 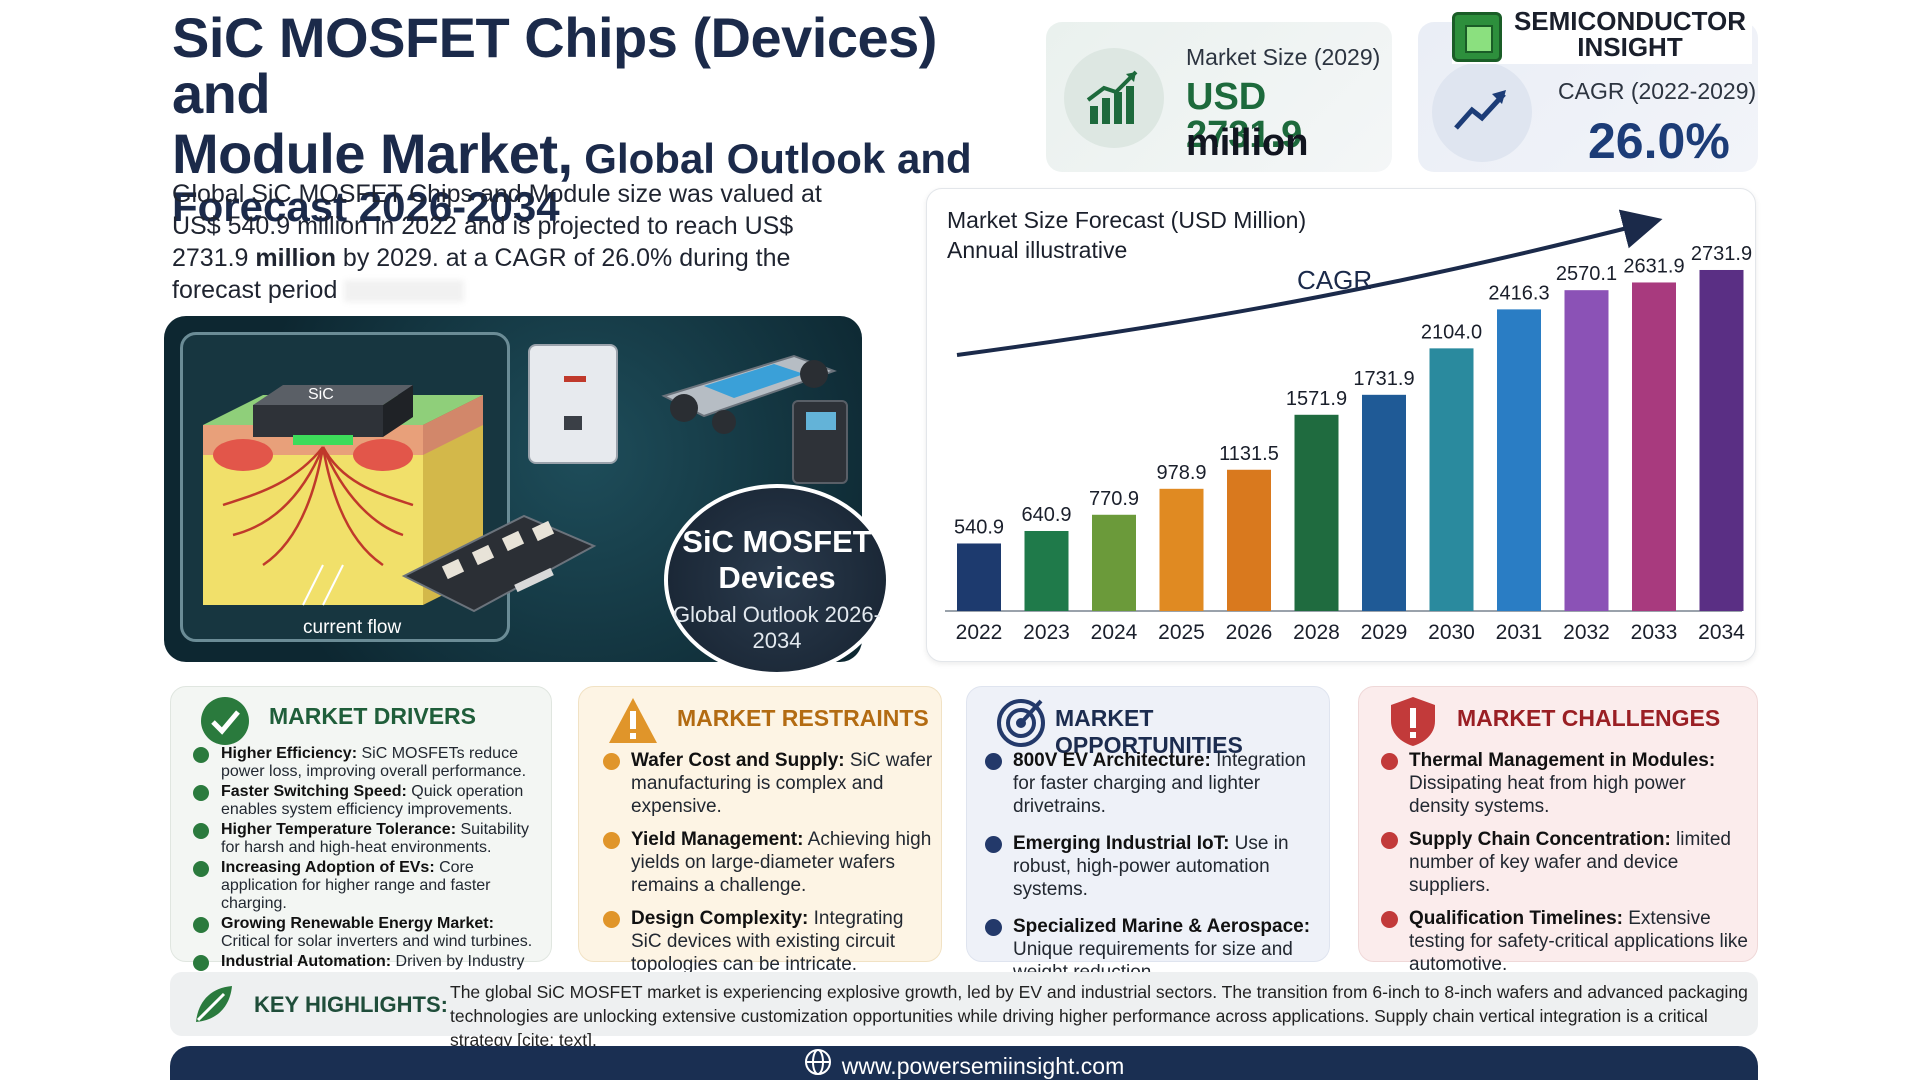 I want to click on challenges-heading: MARKET CHALLENGES, so click(x=1589, y=718).